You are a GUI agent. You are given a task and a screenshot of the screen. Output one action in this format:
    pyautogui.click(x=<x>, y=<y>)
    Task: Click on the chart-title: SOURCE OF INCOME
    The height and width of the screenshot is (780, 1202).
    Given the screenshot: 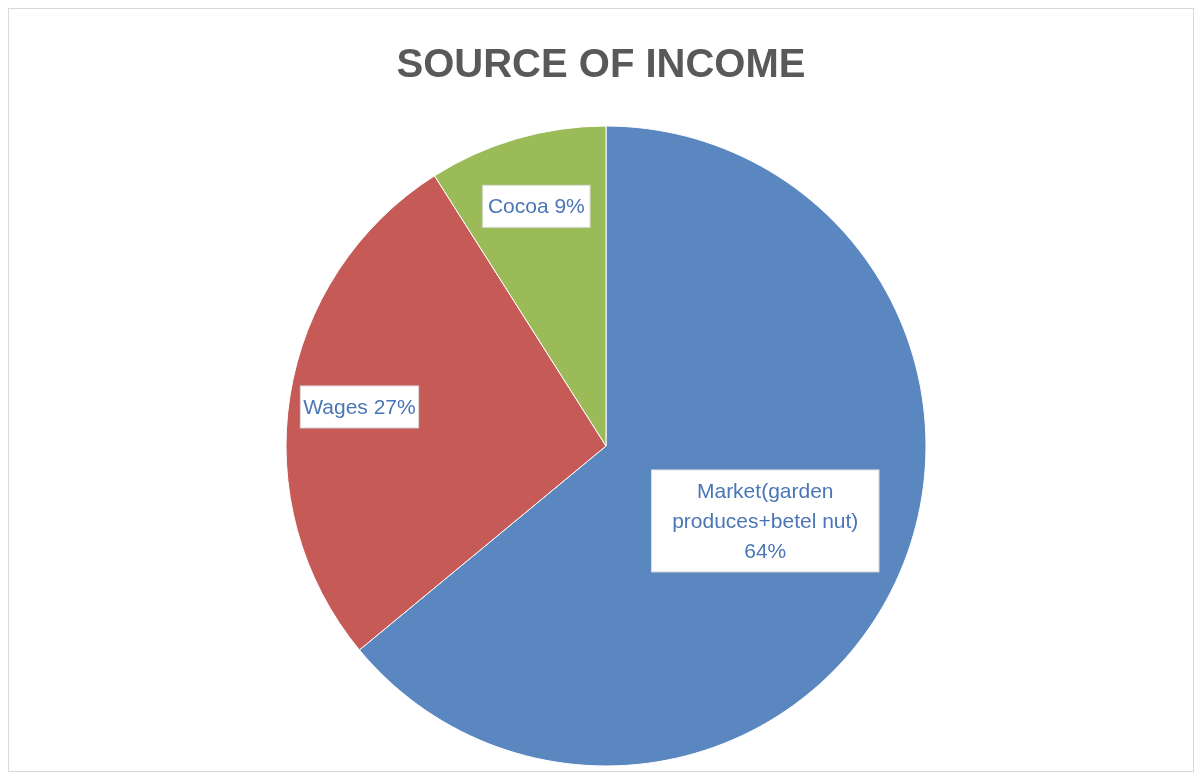 What is the action you would take?
    pyautogui.click(x=601, y=63)
    